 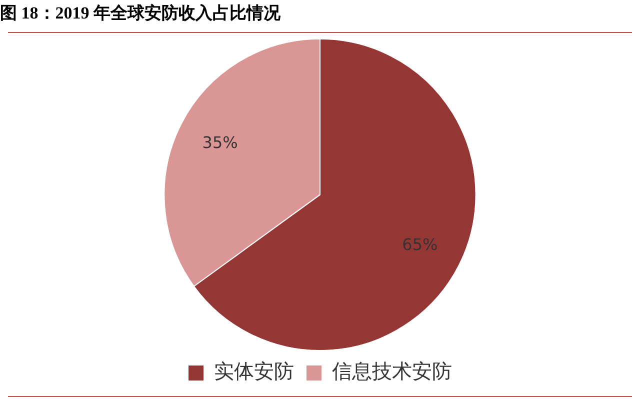 What do you see at coordinates (141, 13) in the screenshot?
I see `chart-title: 图 18：2019 年全球安防收入占比情况` at bounding box center [141, 13].